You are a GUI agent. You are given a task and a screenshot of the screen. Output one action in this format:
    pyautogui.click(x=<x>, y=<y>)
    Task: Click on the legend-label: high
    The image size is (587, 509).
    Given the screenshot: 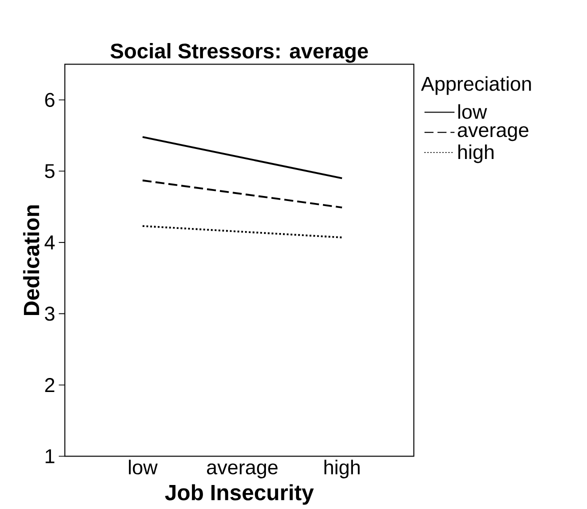 What is the action you would take?
    pyautogui.click(x=476, y=154)
    